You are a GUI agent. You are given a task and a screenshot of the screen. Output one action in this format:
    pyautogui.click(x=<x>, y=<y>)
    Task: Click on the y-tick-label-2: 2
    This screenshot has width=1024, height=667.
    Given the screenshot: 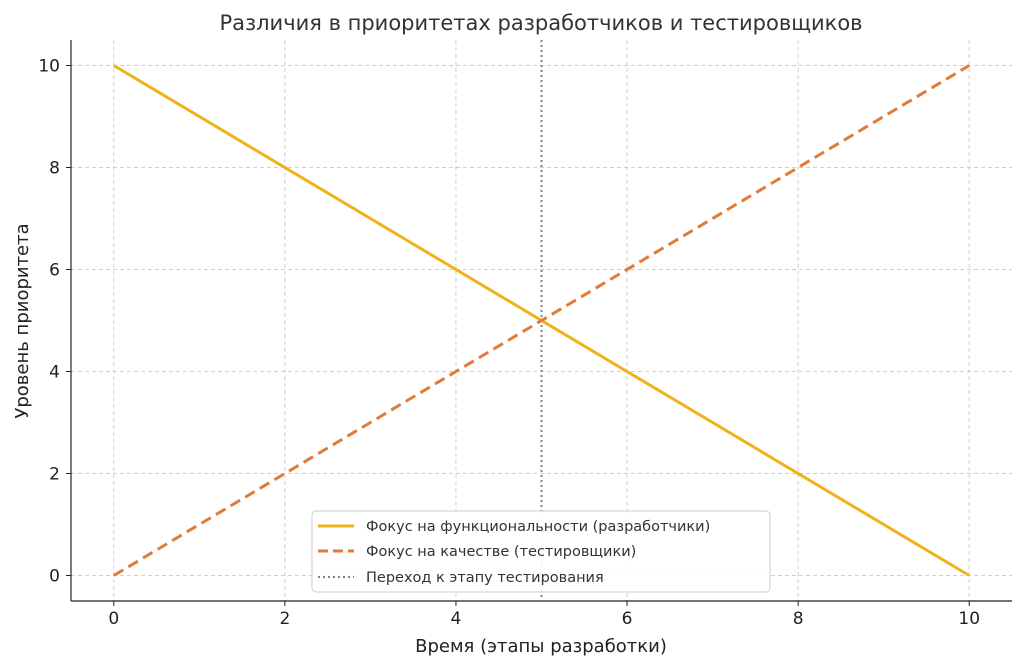 What is the action you would take?
    pyautogui.click(x=54, y=475)
    